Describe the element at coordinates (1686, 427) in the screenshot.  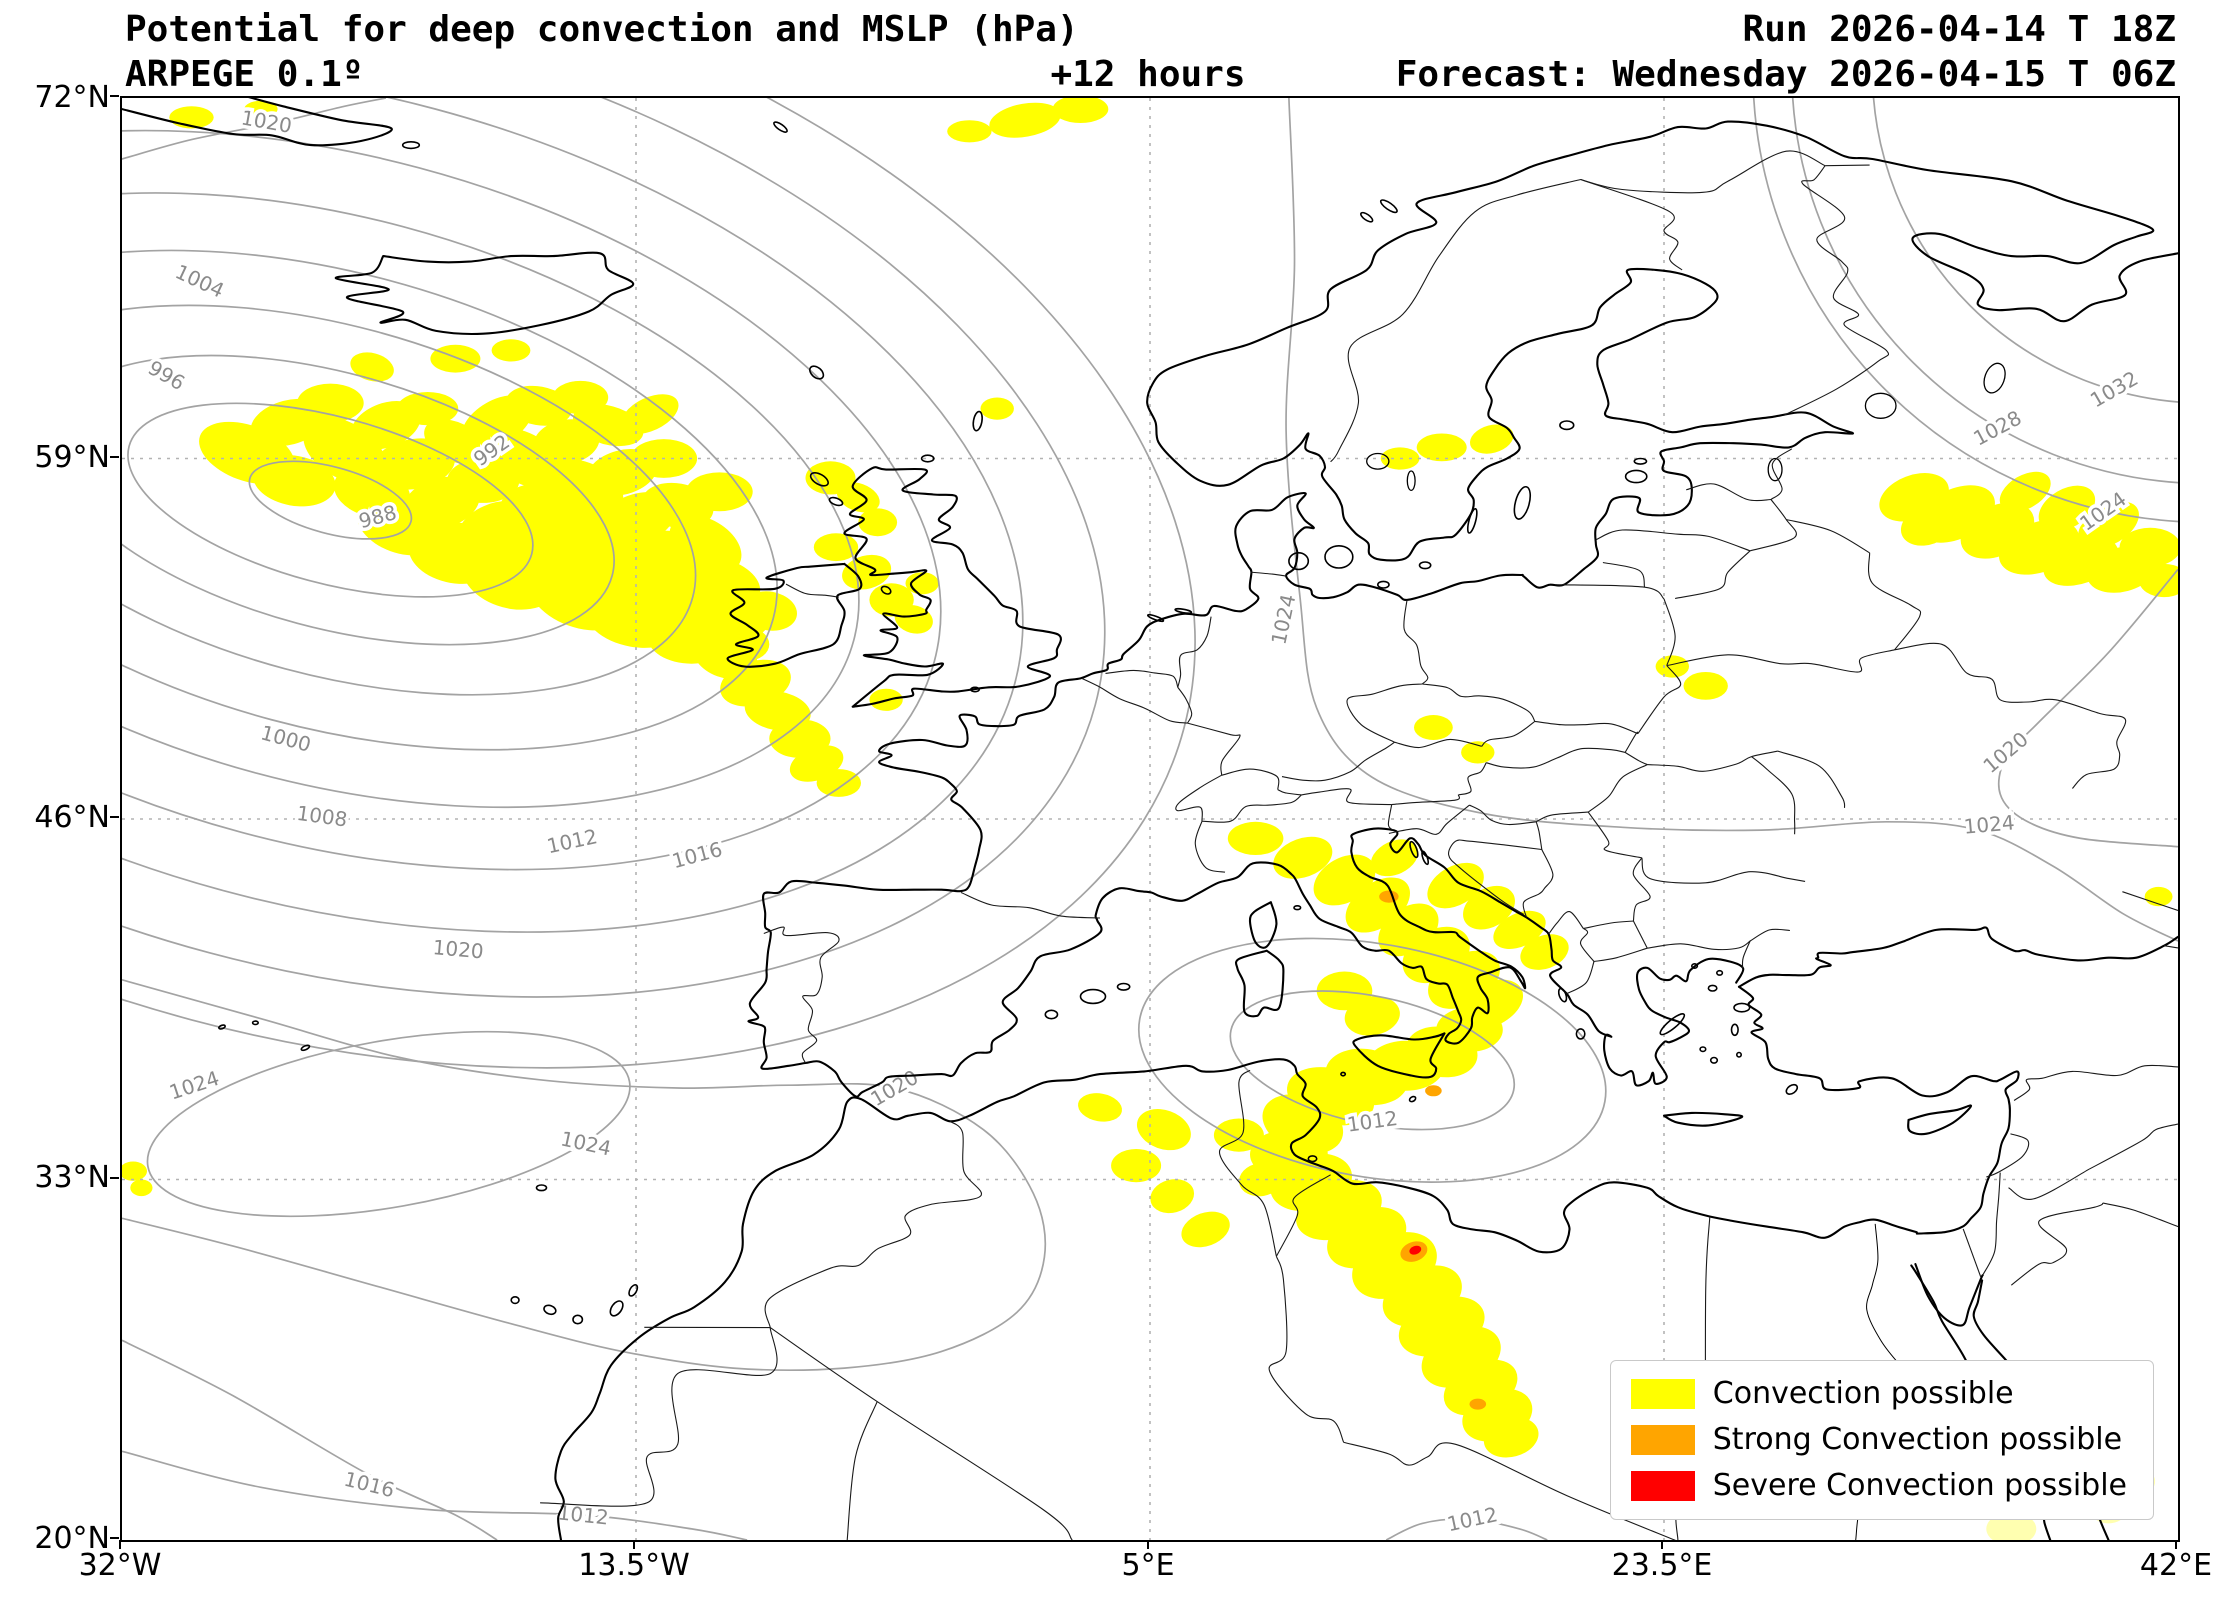
I see `lakes-layer` at that location.